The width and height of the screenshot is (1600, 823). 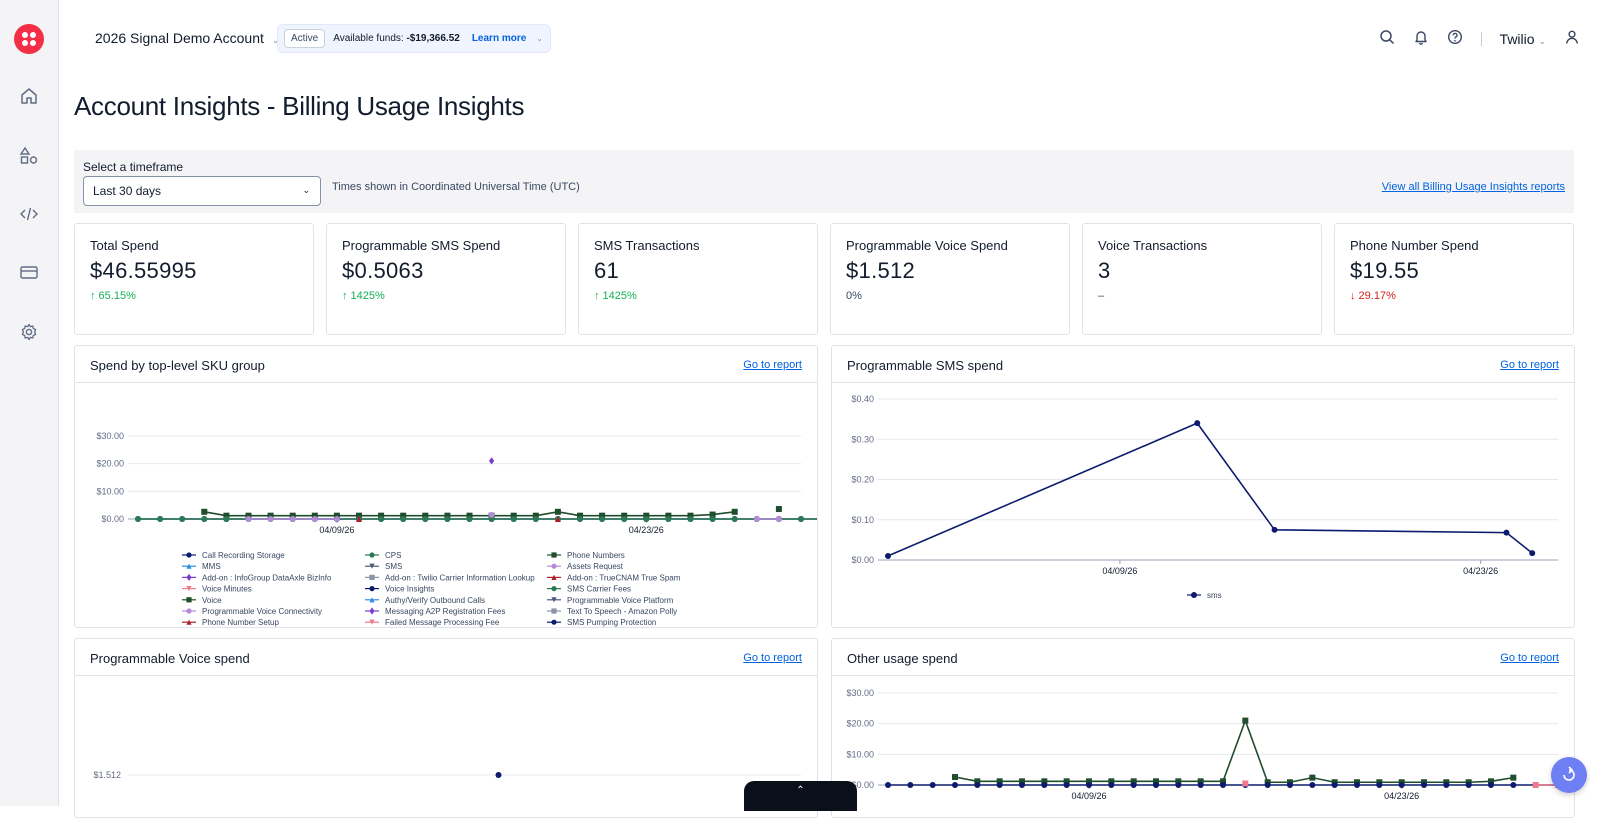 I want to click on user-menu: Twilio ⌄, so click(x=1523, y=39).